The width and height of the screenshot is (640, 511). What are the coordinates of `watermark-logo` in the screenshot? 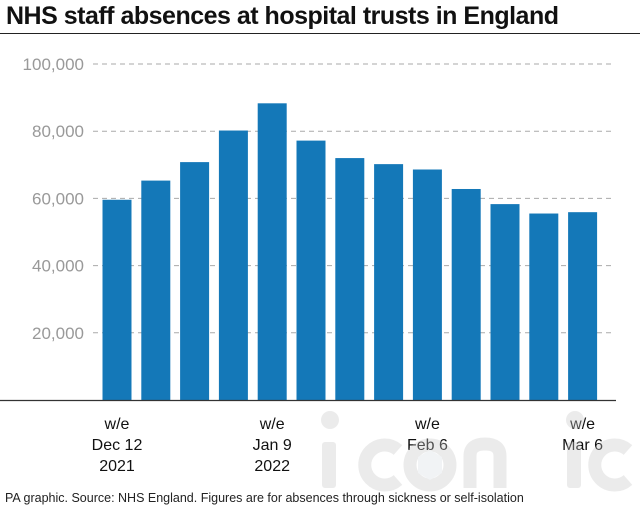 It's located at (477, 451).